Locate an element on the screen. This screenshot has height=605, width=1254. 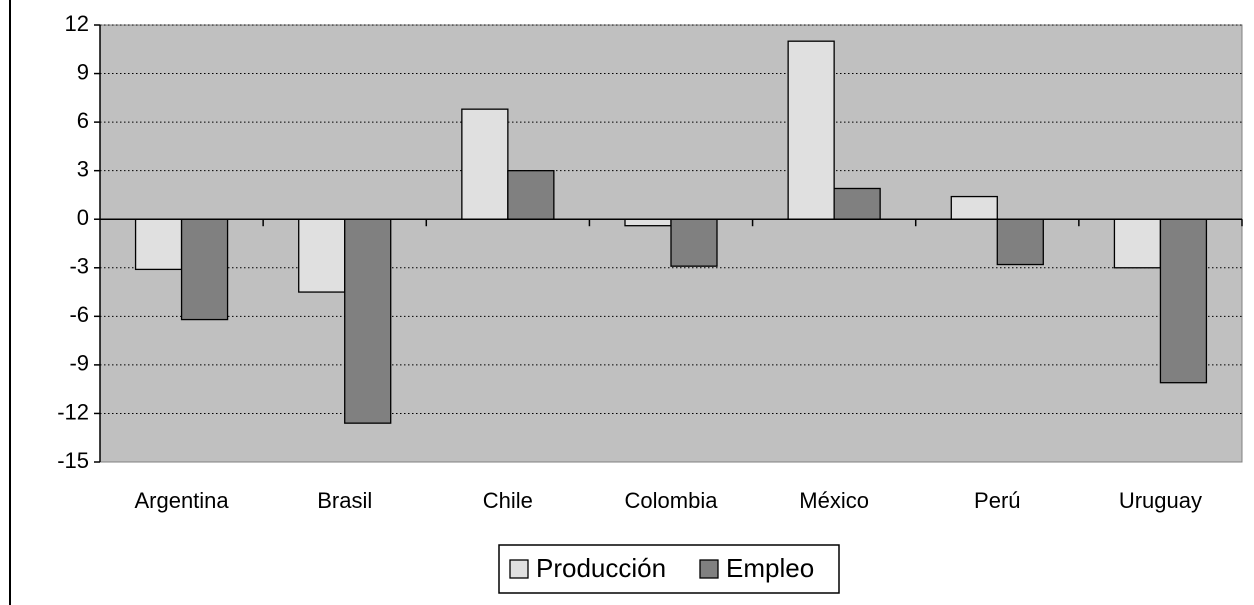
y-tick-label: 6 is located at coordinates (83, 120).